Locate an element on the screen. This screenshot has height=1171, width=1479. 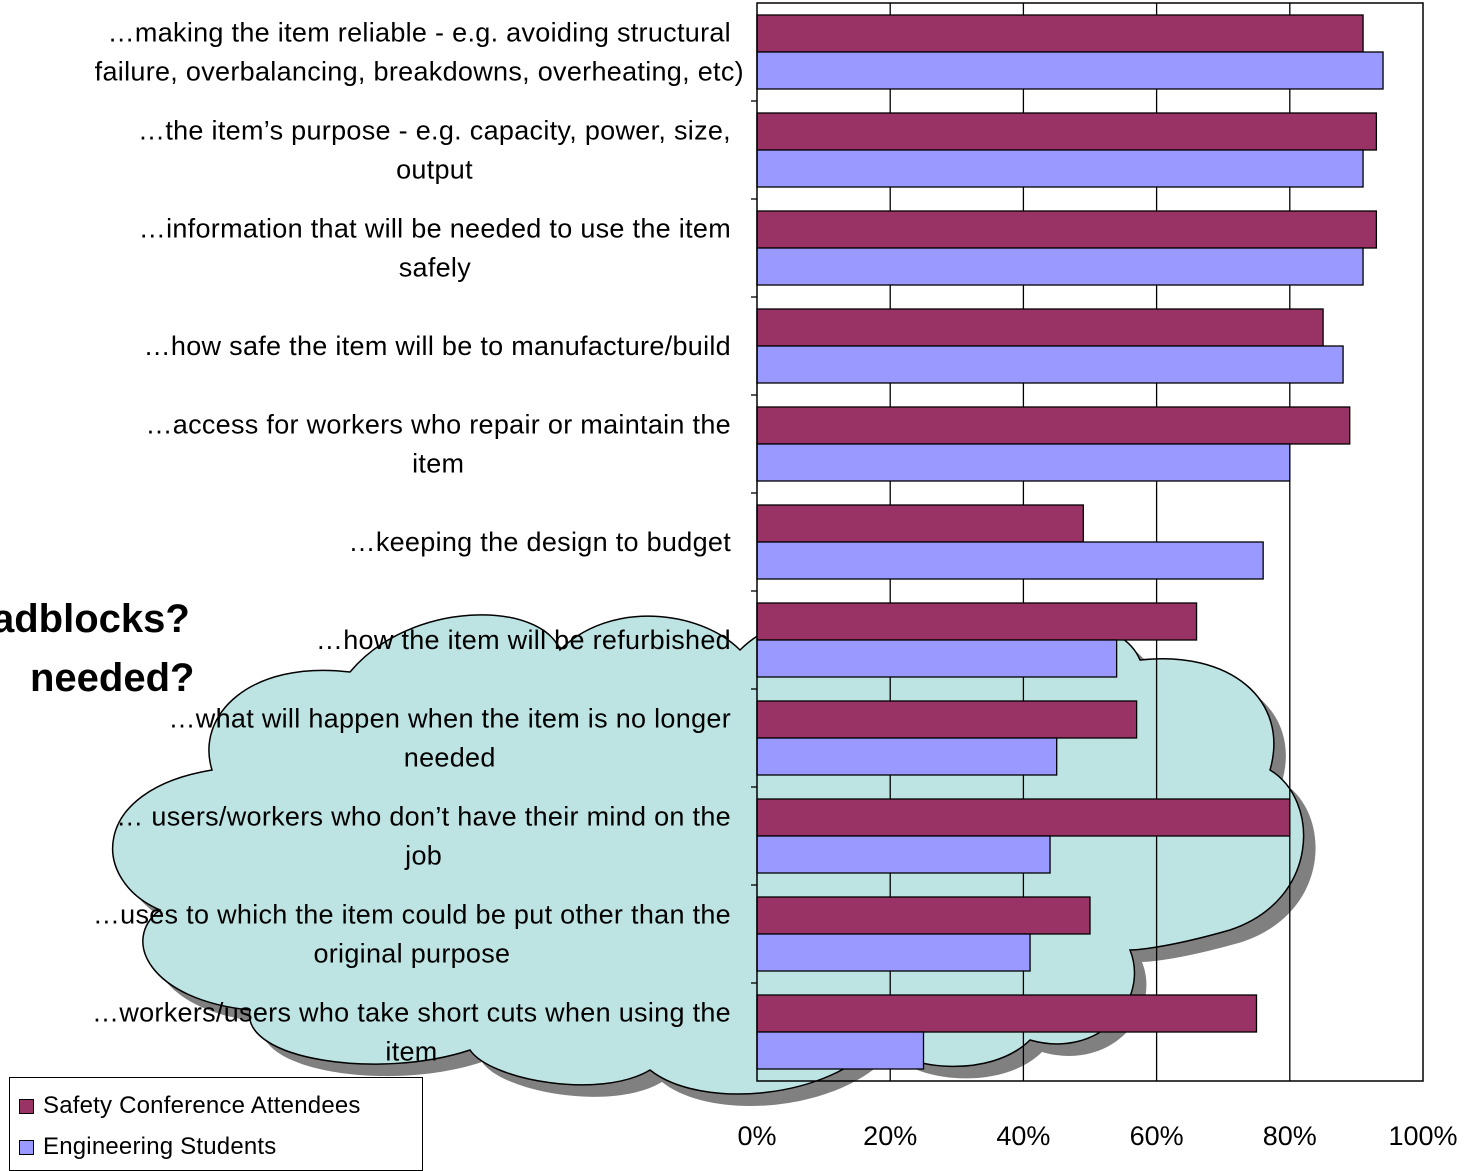
category-label: safely is located at coordinates (435, 268).